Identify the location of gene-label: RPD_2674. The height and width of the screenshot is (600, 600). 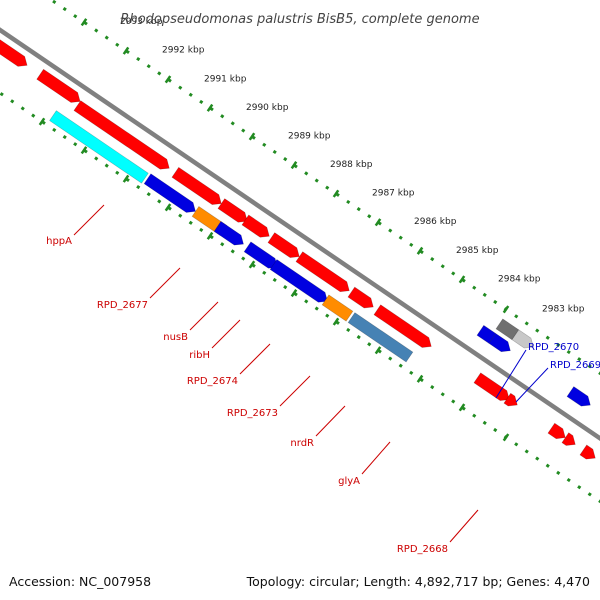
(212, 381).